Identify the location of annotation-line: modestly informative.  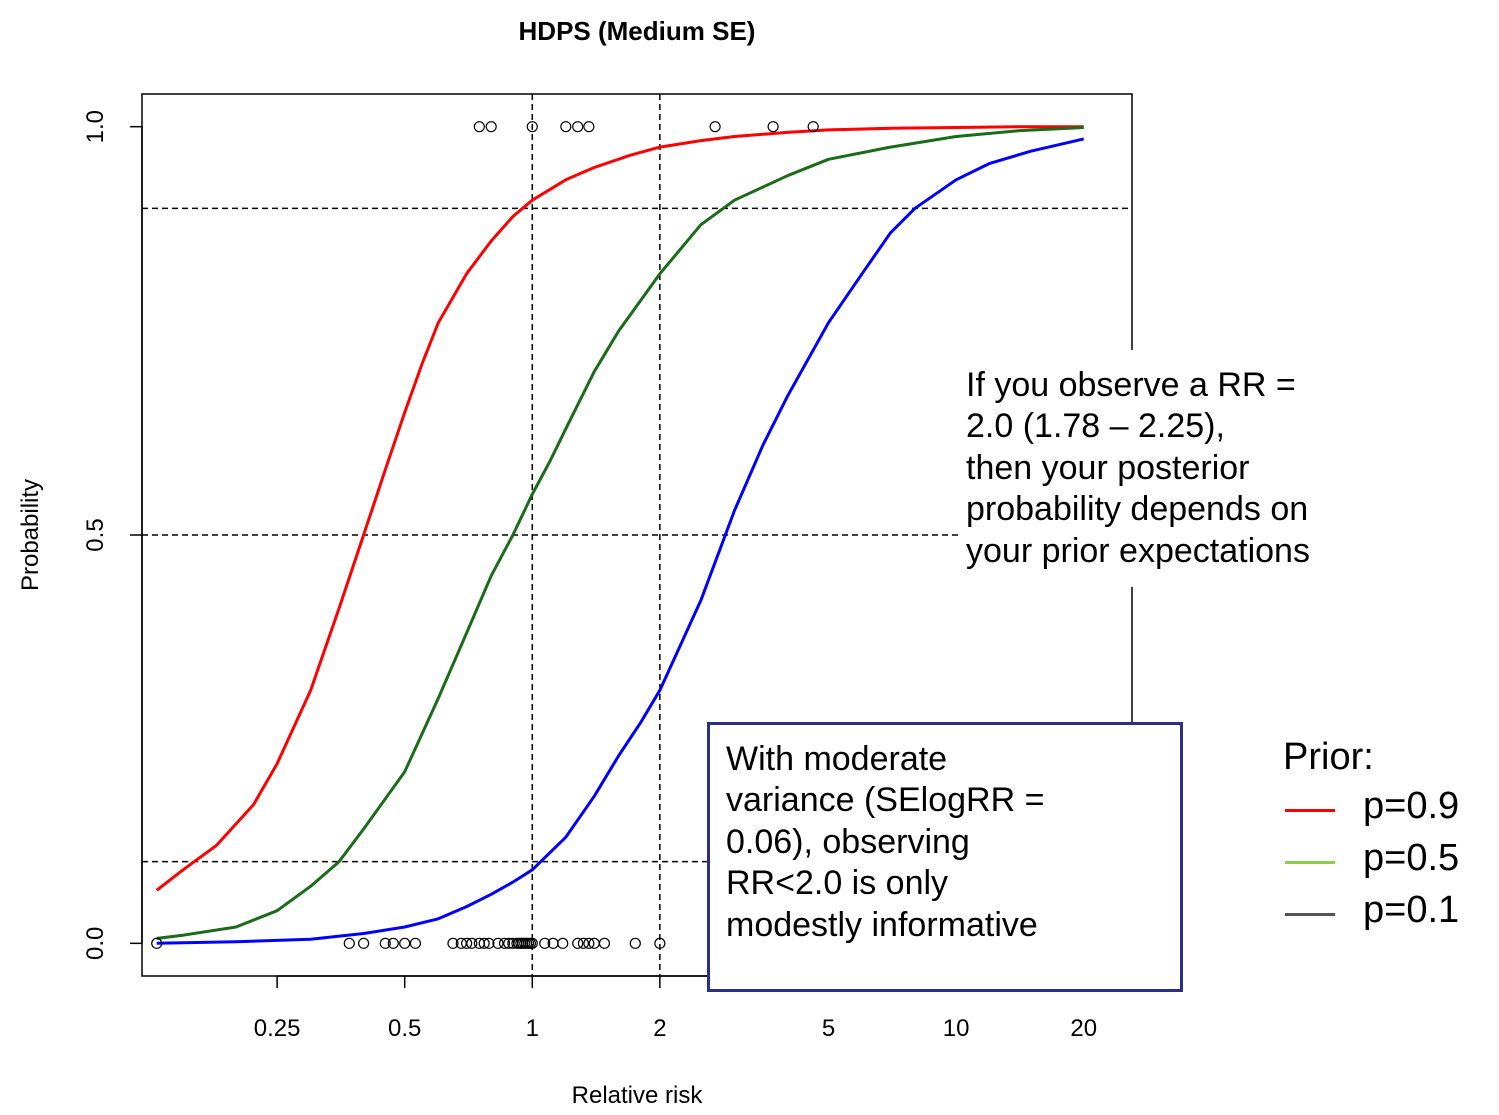
(882, 924).